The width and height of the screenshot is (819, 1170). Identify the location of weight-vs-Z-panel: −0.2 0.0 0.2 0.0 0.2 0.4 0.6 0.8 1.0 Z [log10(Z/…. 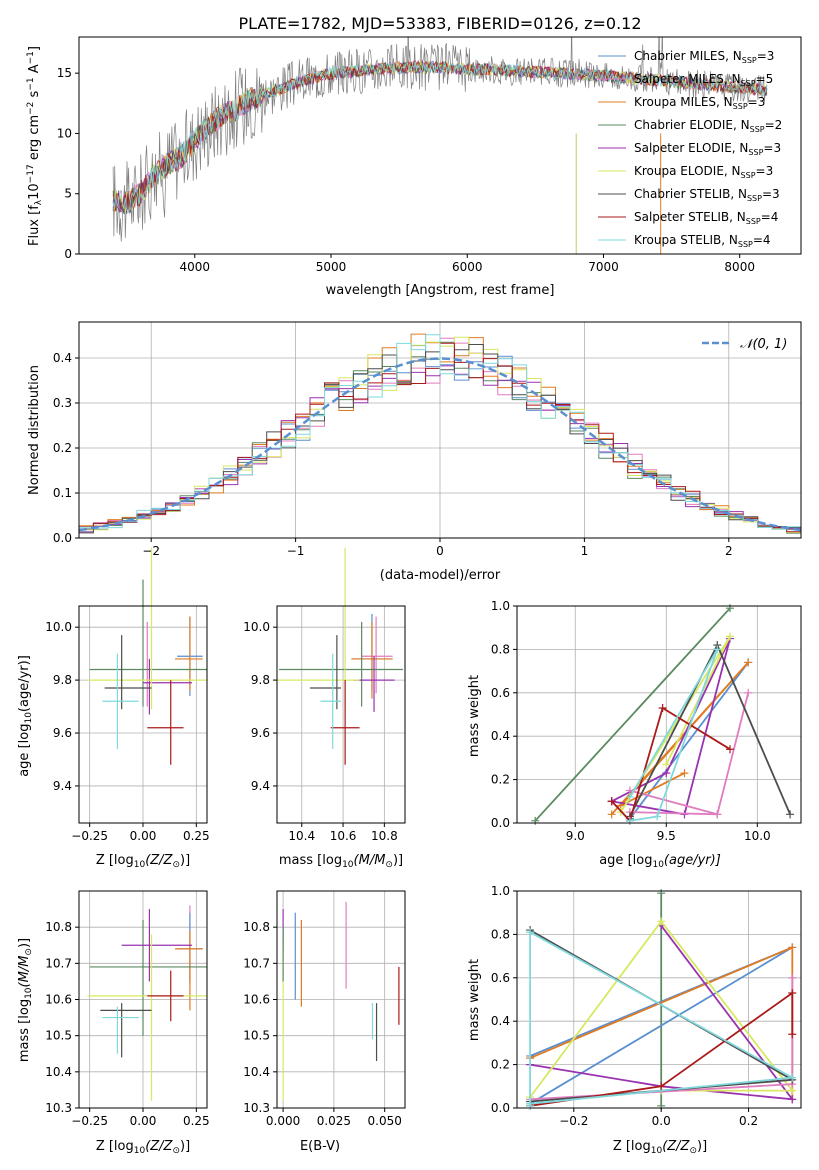
(634, 1020).